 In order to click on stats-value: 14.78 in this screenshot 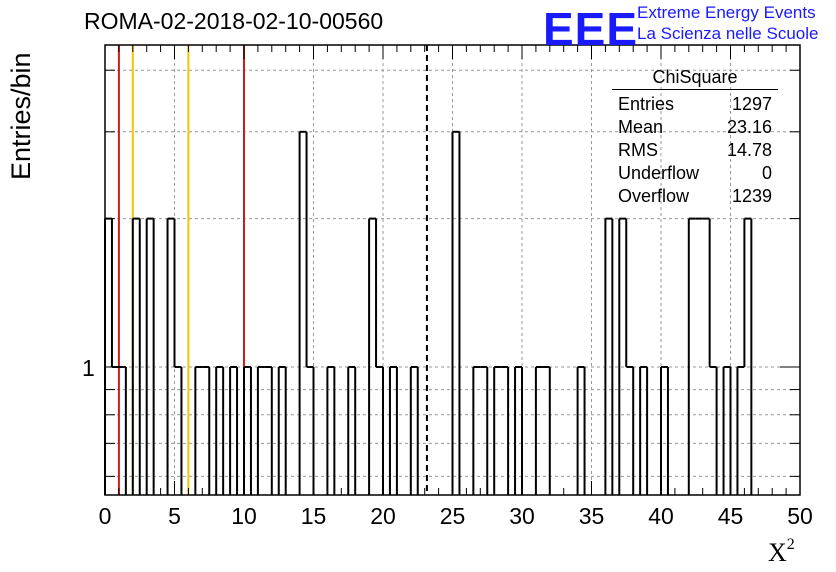, I will do `click(749, 150)`.